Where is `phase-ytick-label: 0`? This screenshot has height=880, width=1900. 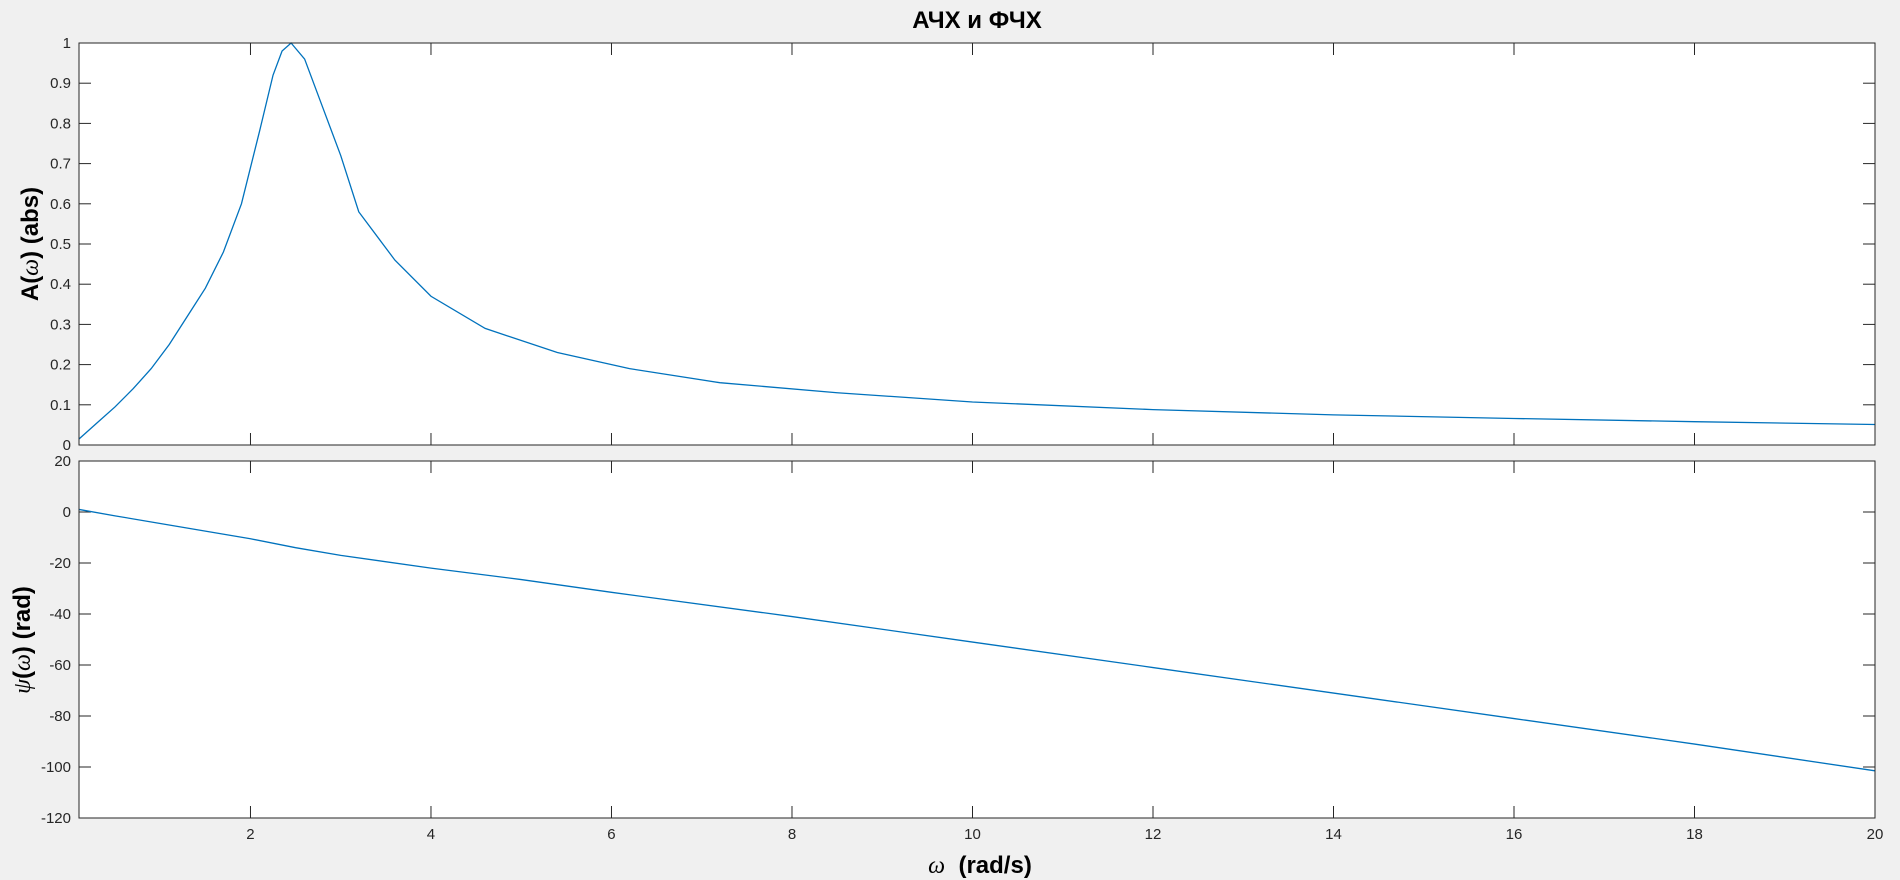 phase-ytick-label: 0 is located at coordinates (67, 512).